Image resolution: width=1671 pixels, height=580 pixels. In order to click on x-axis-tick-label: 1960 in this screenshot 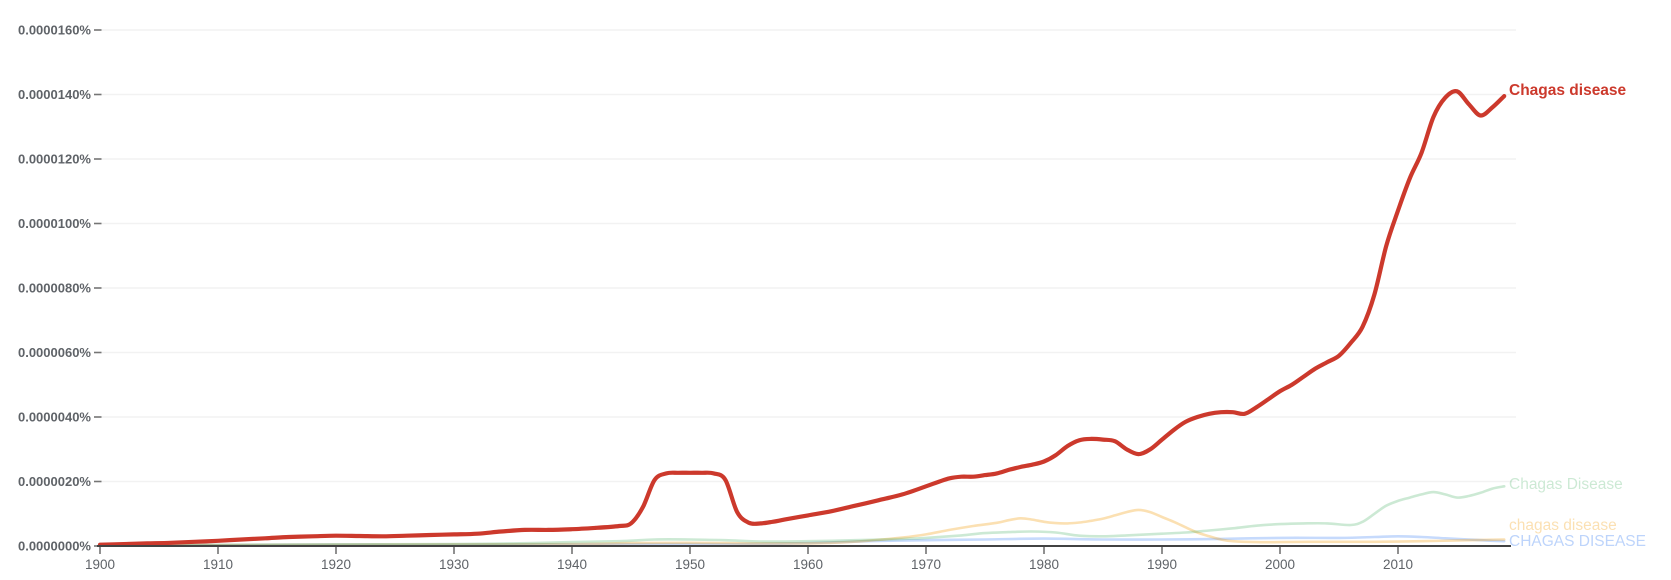, I will do `click(808, 564)`.